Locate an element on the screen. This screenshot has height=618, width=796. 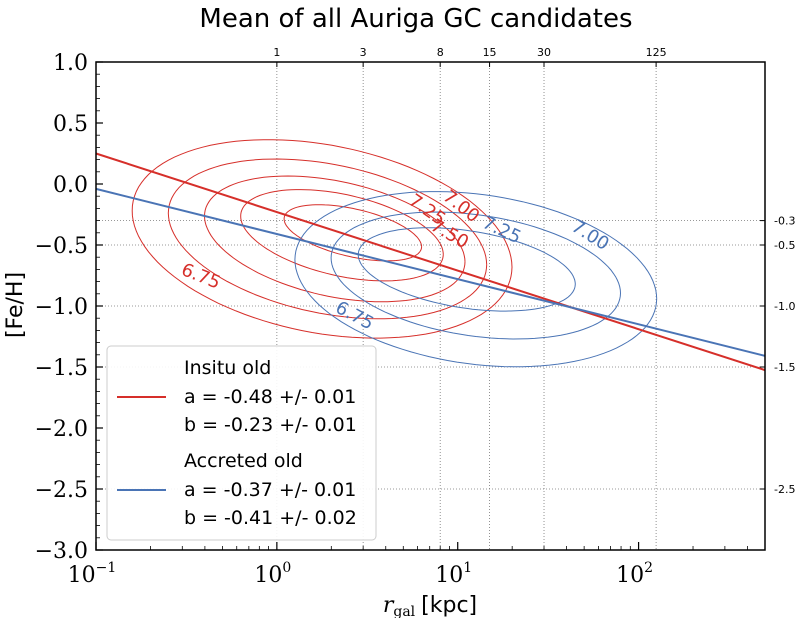
contour-label: 7.25 is located at coordinates (501, 230).